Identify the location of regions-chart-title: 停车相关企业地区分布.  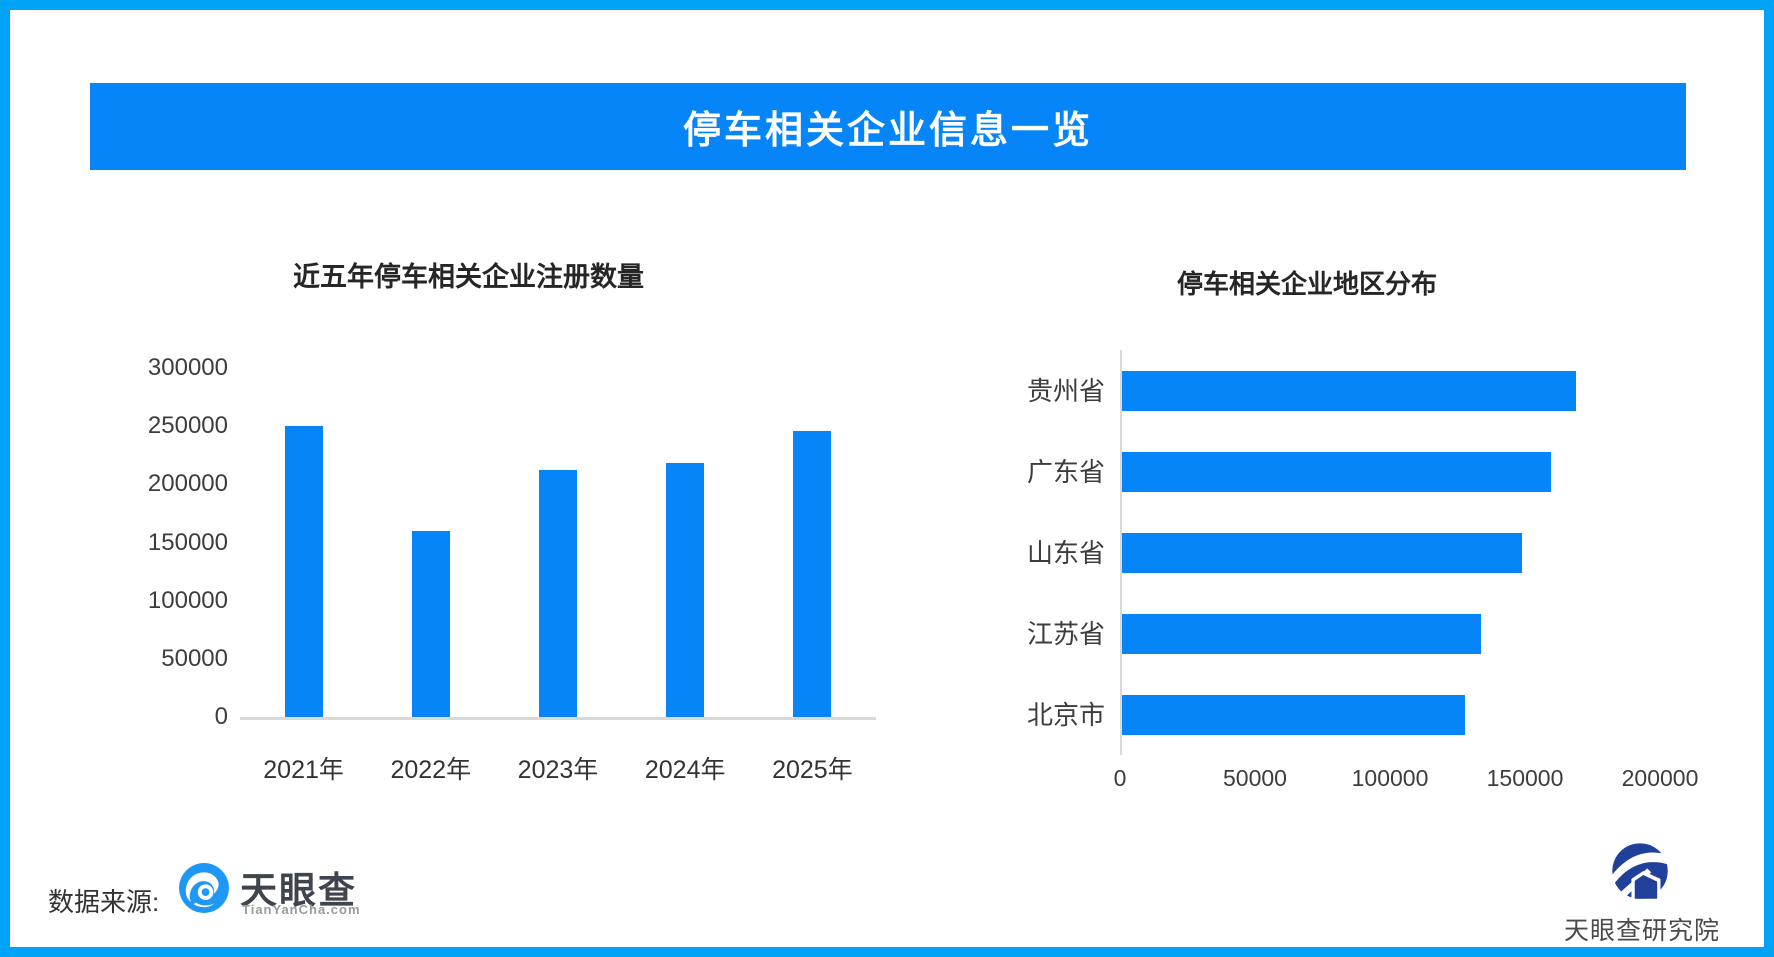
(1307, 284).